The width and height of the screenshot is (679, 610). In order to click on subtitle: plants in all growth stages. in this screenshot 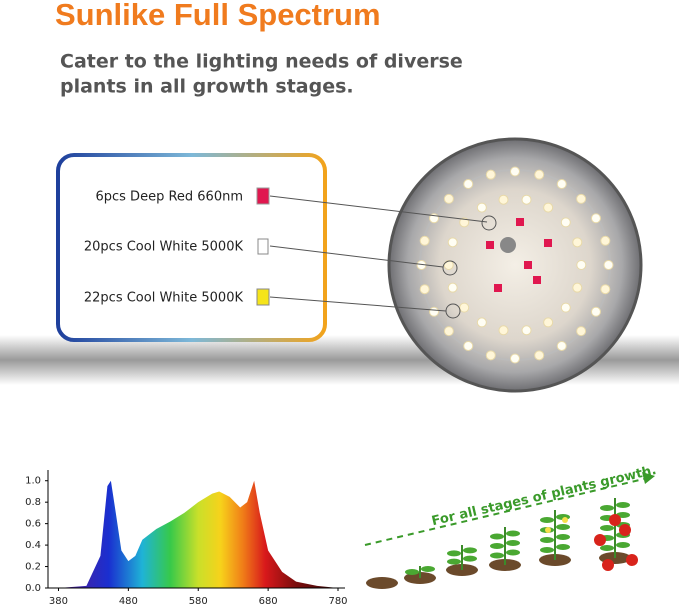, I will do `click(207, 87)`.